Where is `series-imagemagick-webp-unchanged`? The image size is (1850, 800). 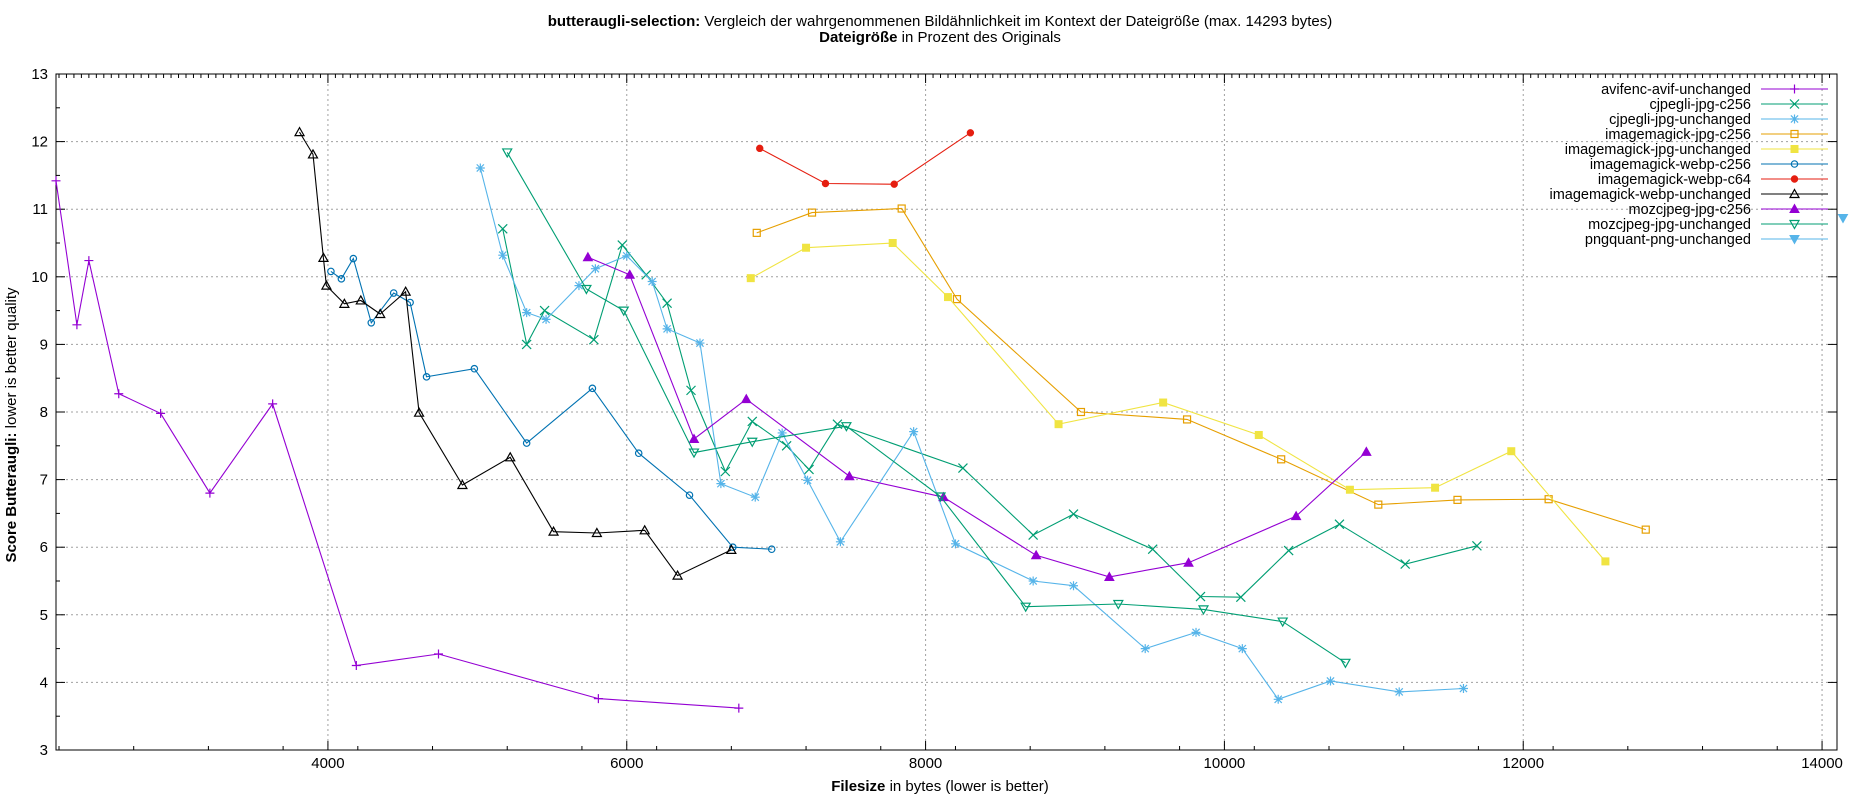 series-imagemagick-webp-unchanged is located at coordinates (515, 353).